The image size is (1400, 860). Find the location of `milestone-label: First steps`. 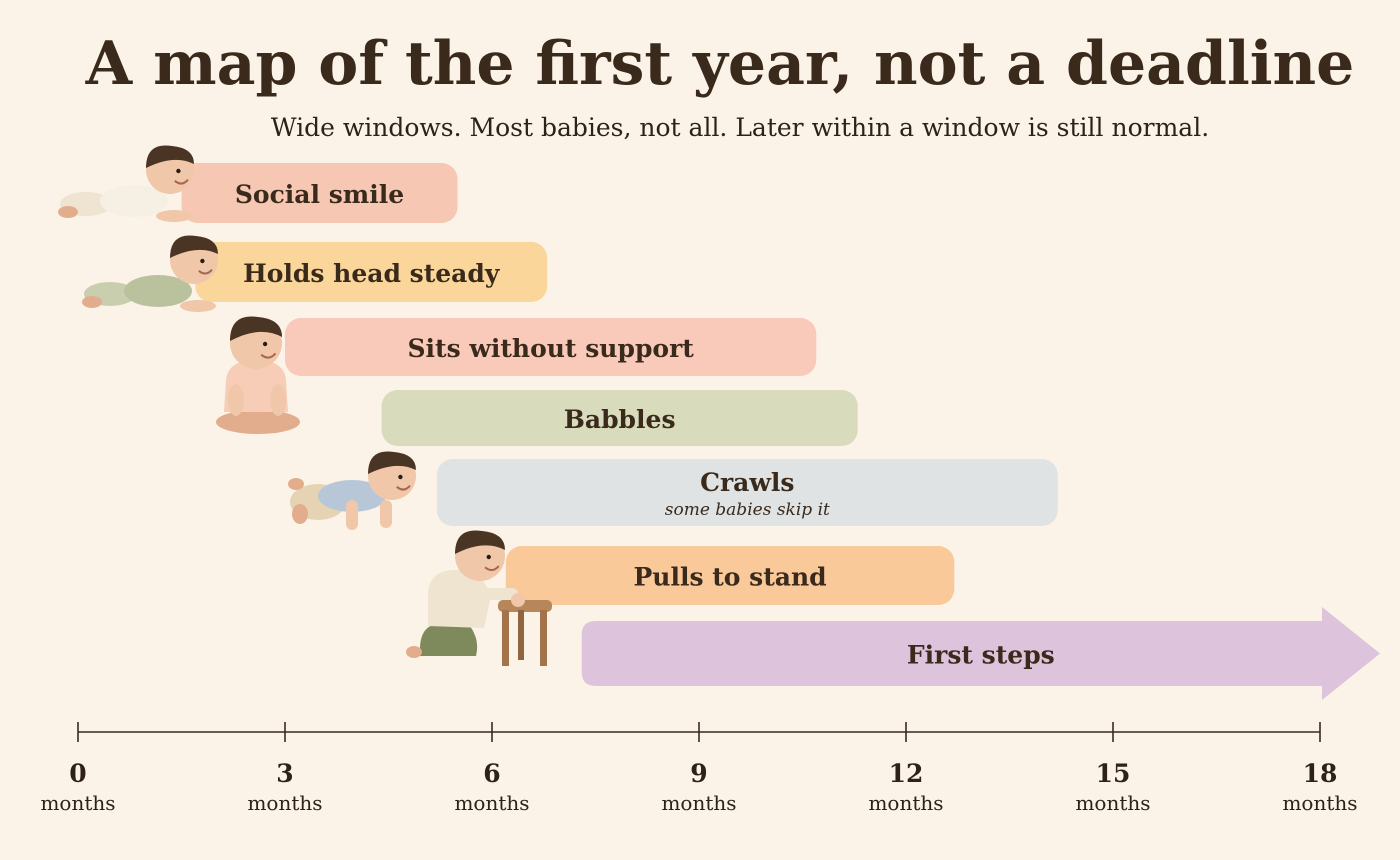

milestone-label: First steps is located at coordinates (981, 655).